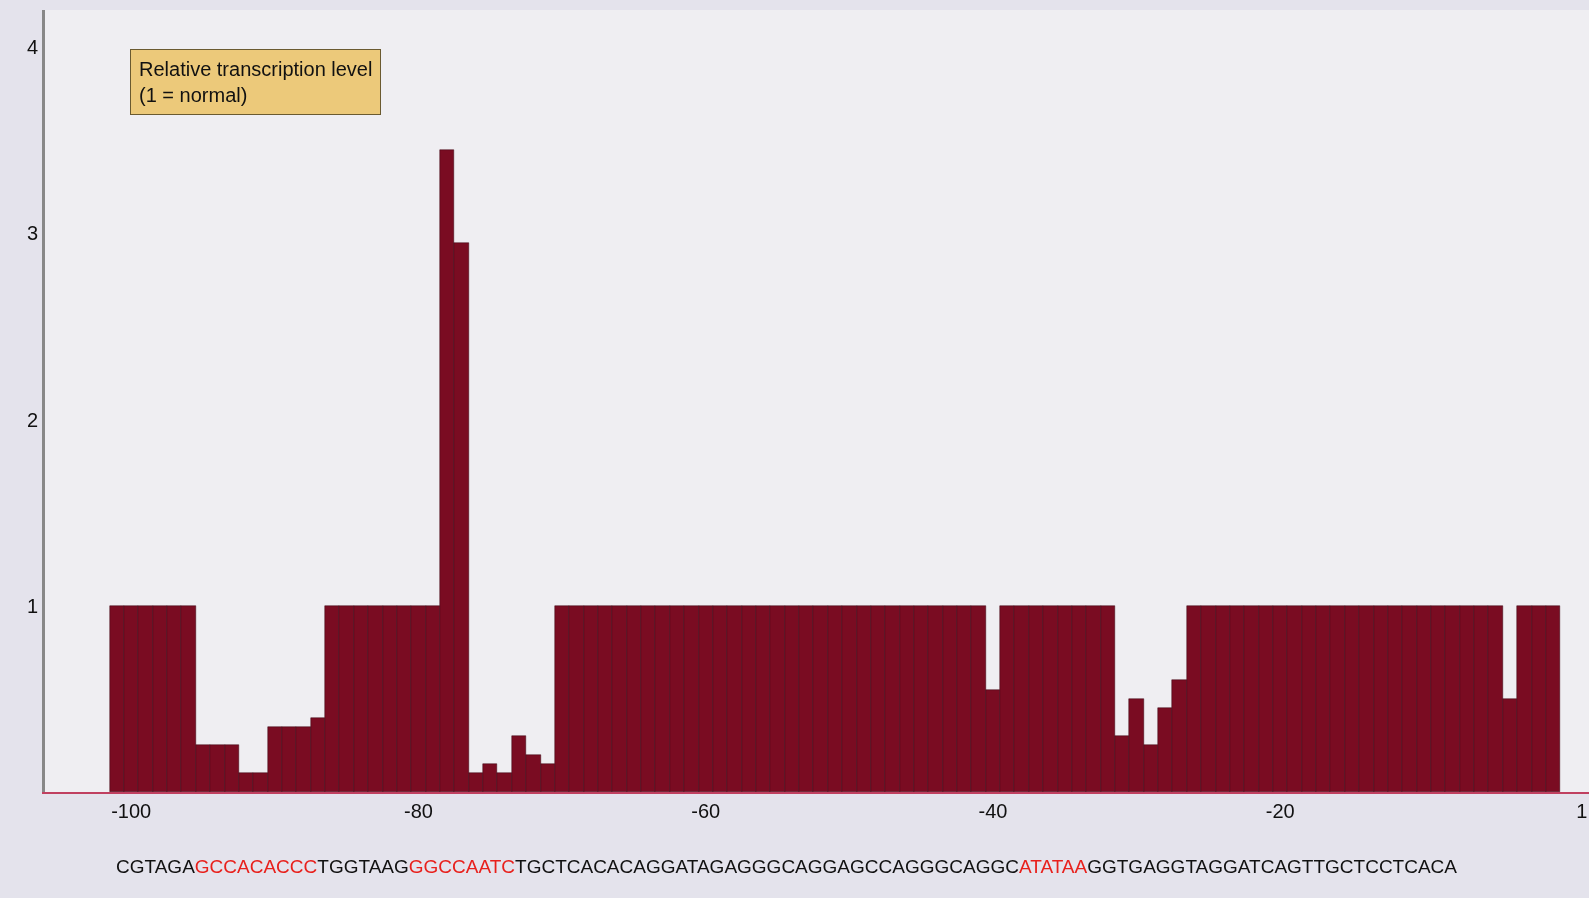 Image resolution: width=1589 pixels, height=898 pixels. What do you see at coordinates (993, 811) in the screenshot?
I see `x-tick-label: -40` at bounding box center [993, 811].